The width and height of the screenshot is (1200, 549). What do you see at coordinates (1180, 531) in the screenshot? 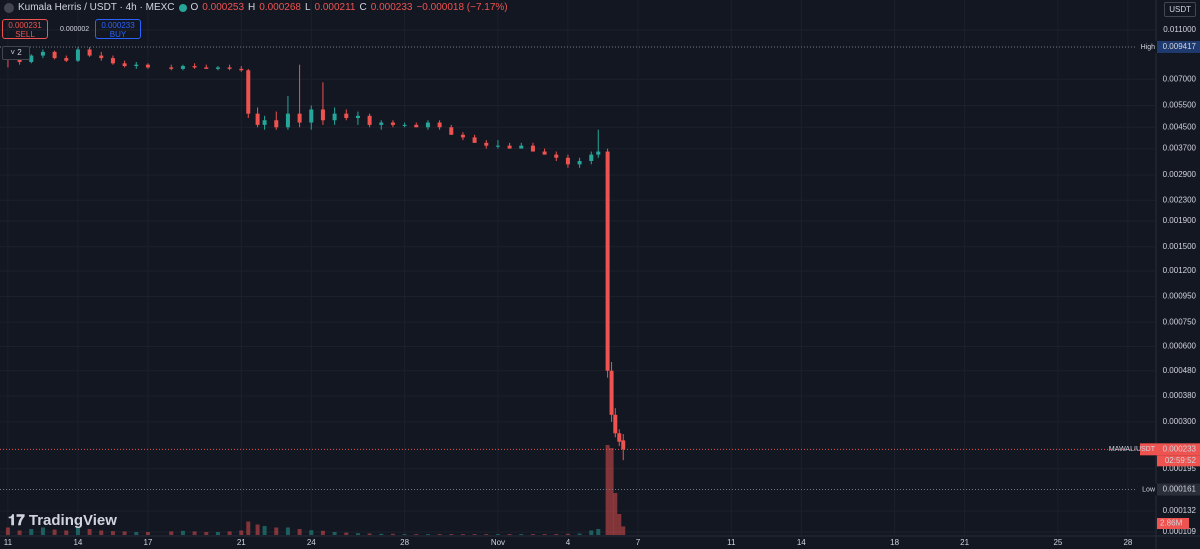
I see `y-tick-label: 0.000109` at bounding box center [1180, 531].